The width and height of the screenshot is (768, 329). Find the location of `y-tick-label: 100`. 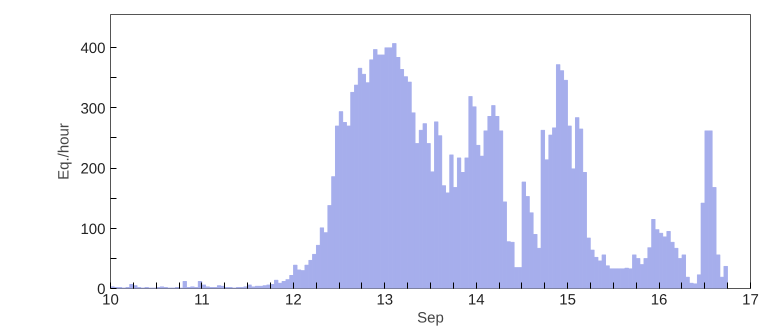

y-tick-label: 100 is located at coordinates (93, 229).